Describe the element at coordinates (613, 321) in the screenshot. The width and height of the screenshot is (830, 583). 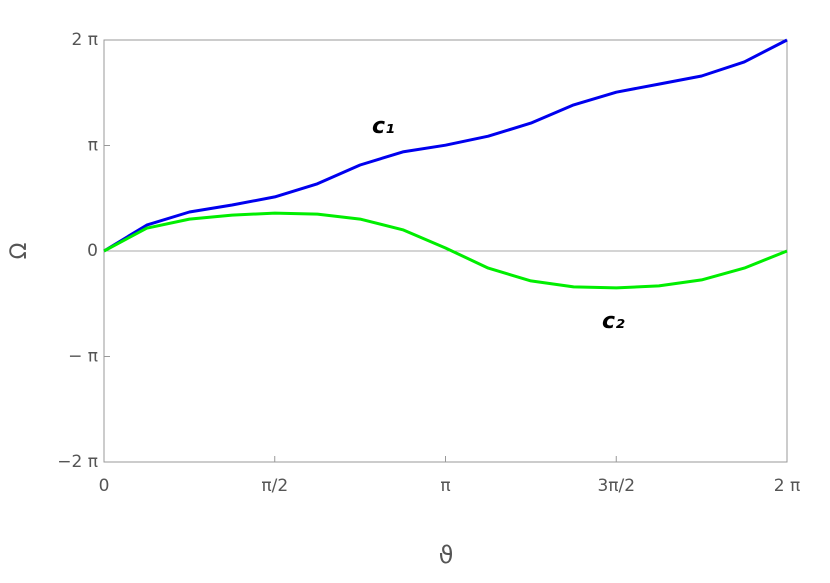
I see `curve-label: c₂` at that location.